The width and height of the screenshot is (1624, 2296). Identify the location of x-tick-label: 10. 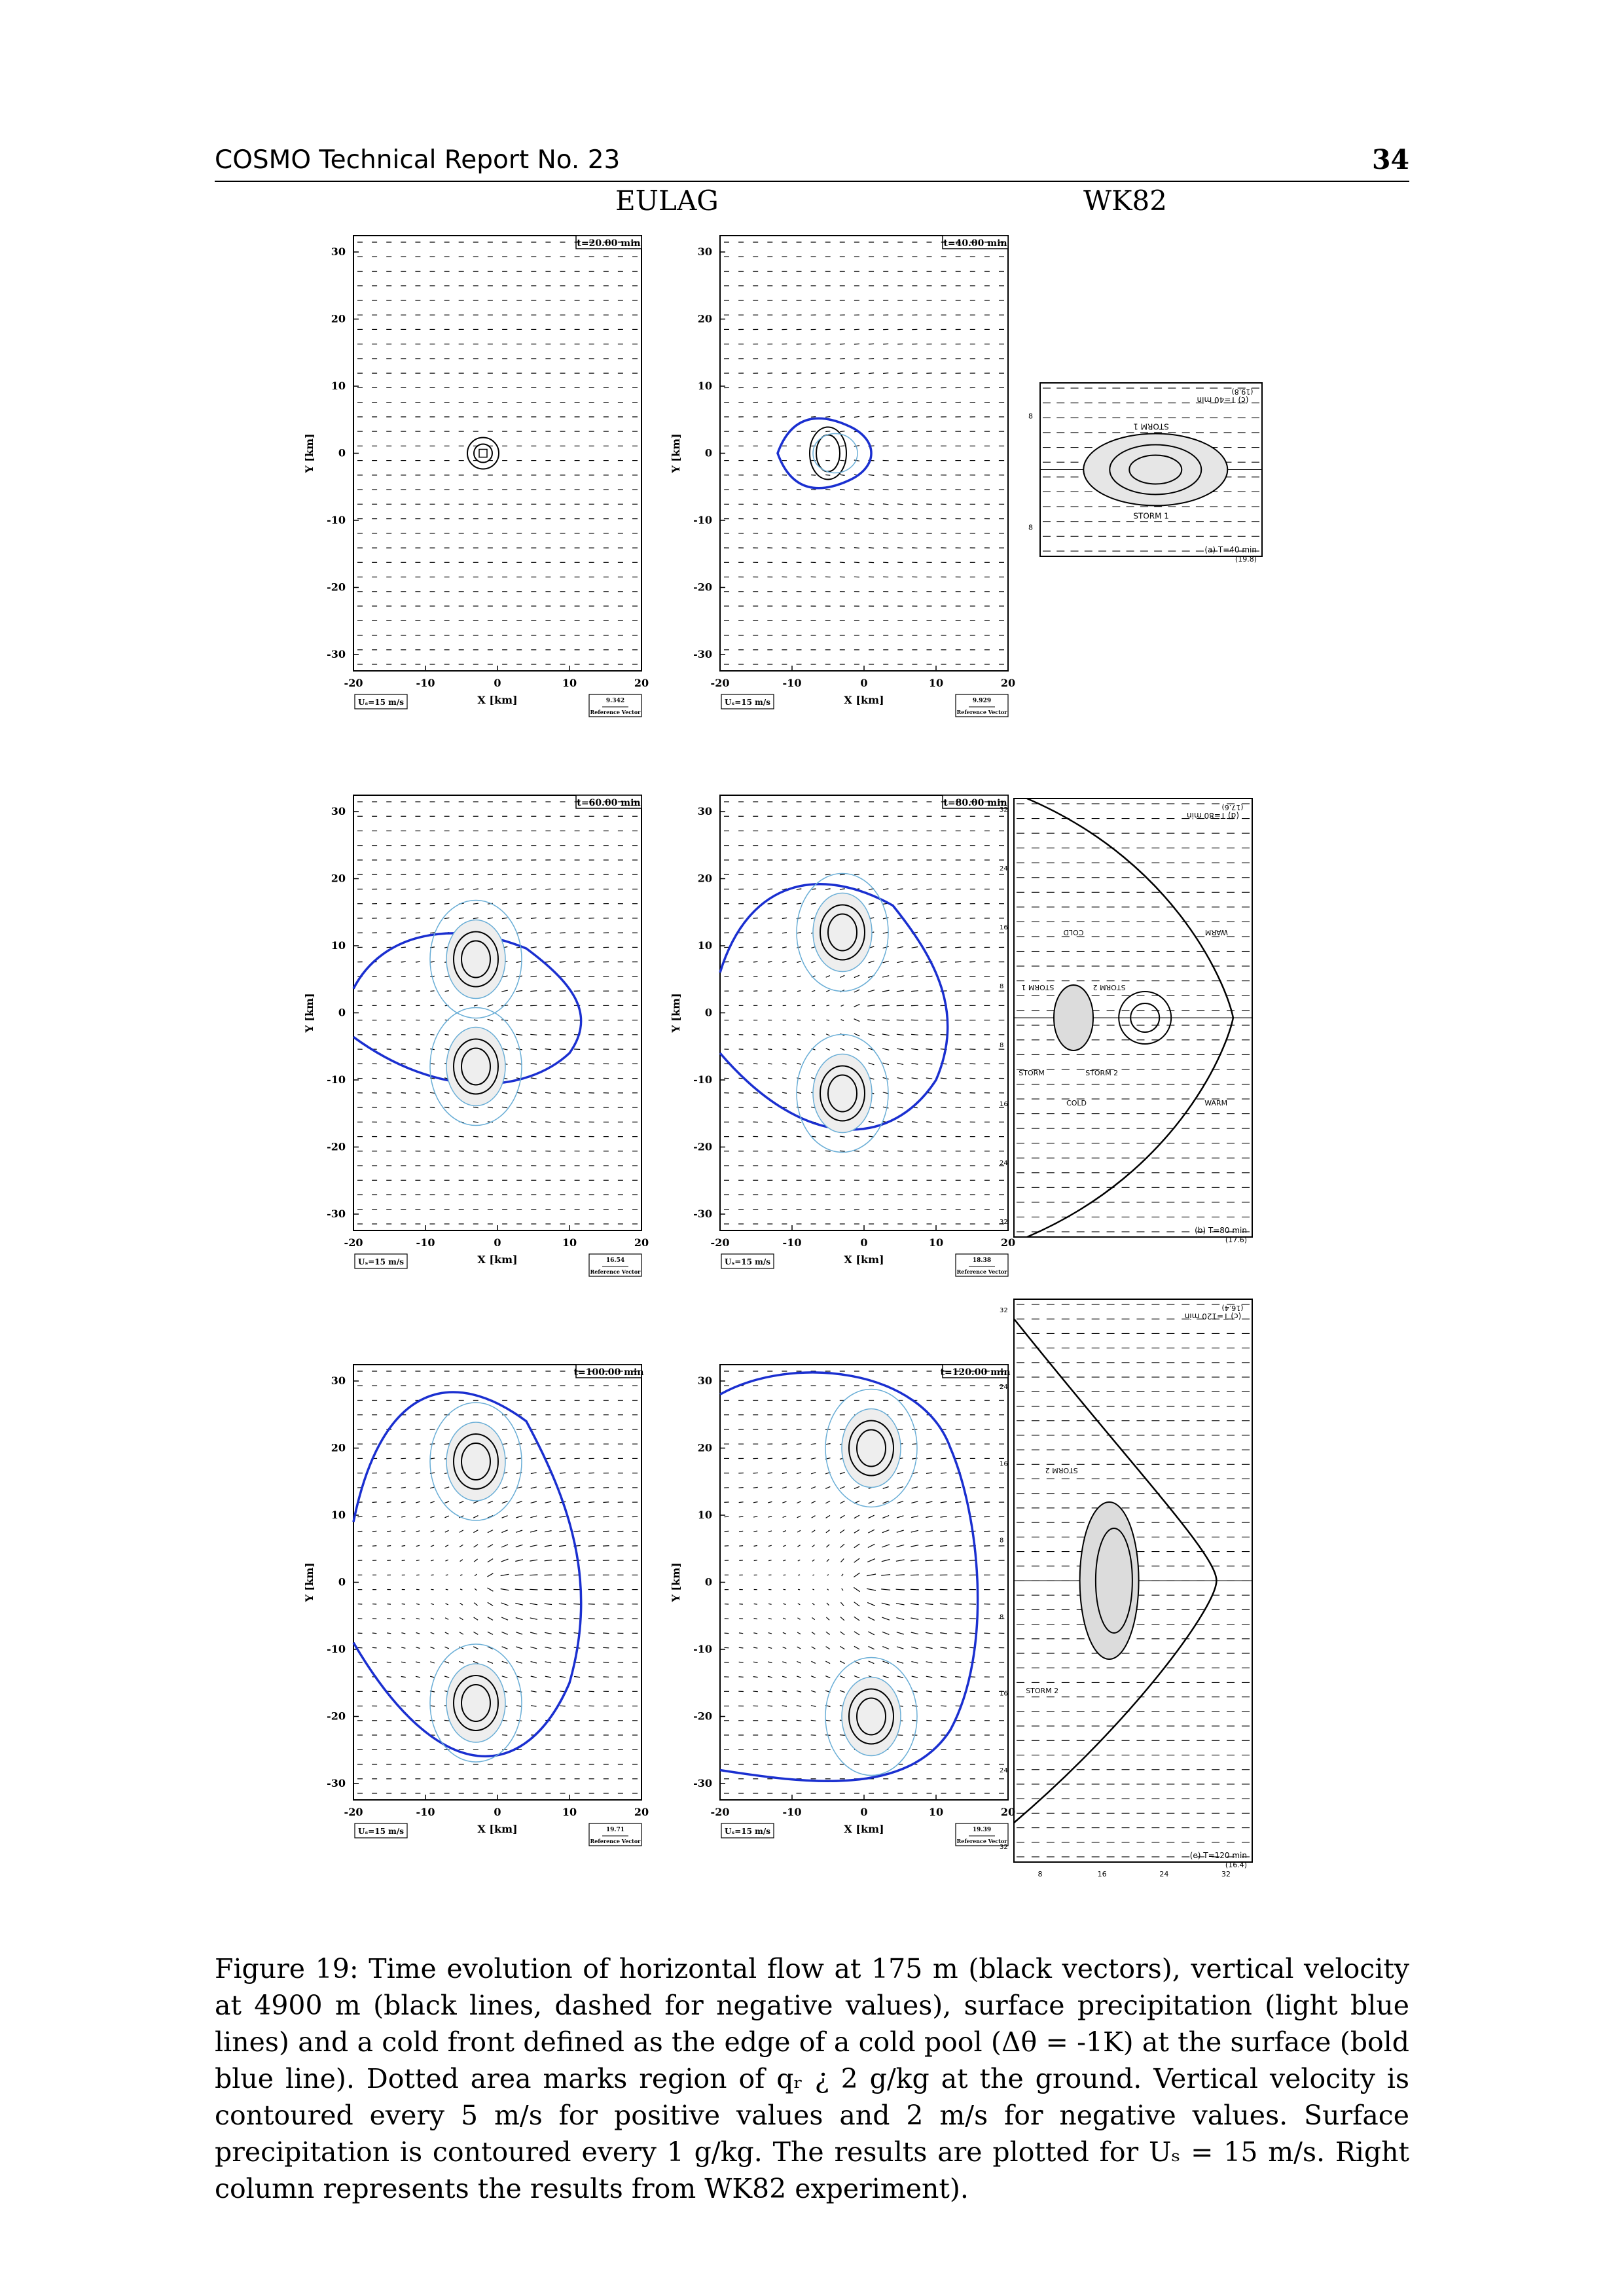
(936, 1242).